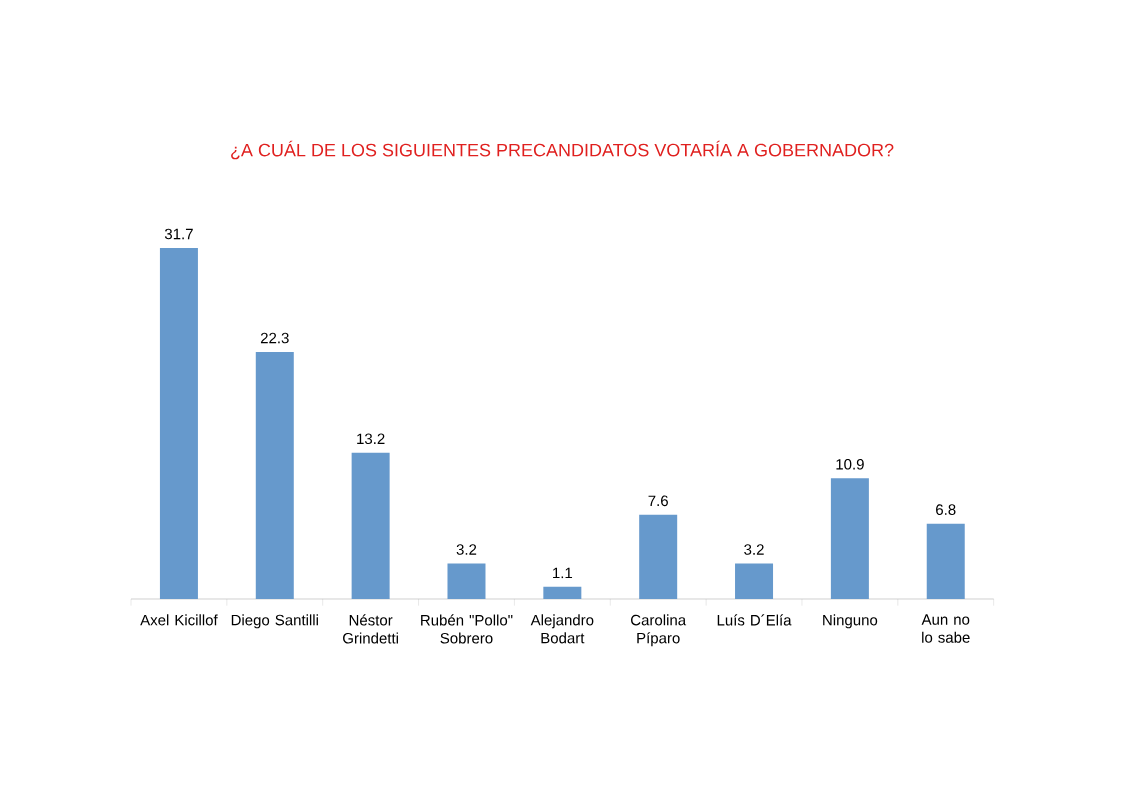 The width and height of the screenshot is (1125, 789). What do you see at coordinates (179, 620) in the screenshot?
I see `x-tick-label: Axel Kicillof` at bounding box center [179, 620].